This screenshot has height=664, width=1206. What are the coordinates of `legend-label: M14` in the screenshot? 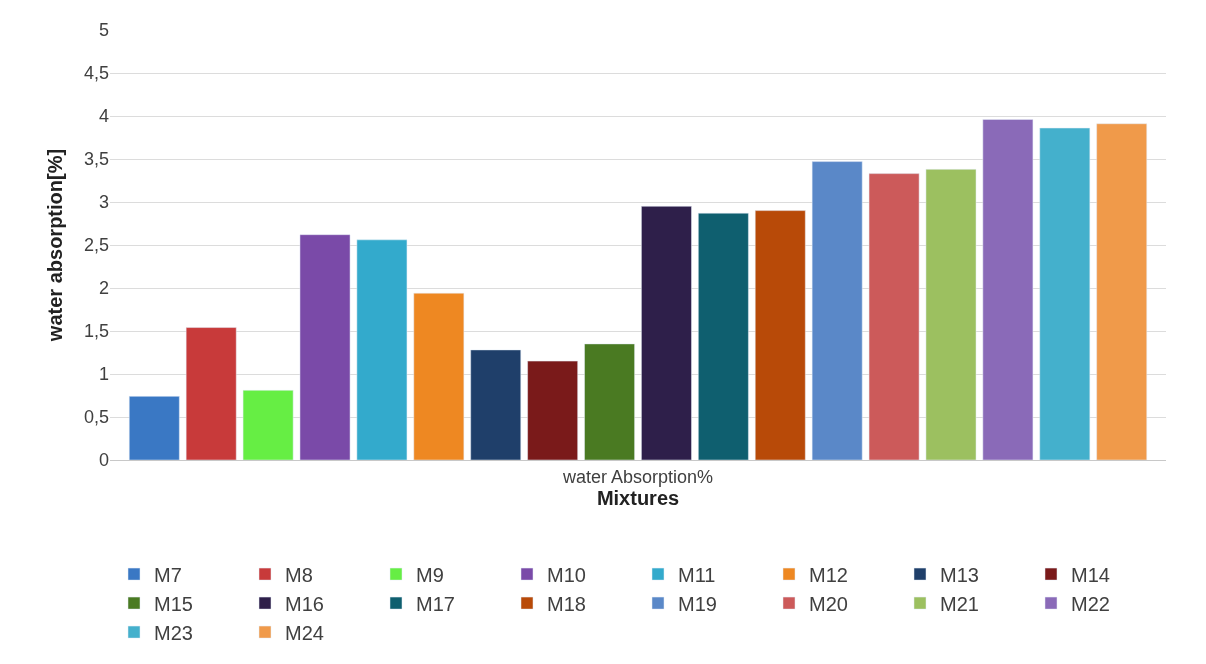 It's located at (1090, 574).